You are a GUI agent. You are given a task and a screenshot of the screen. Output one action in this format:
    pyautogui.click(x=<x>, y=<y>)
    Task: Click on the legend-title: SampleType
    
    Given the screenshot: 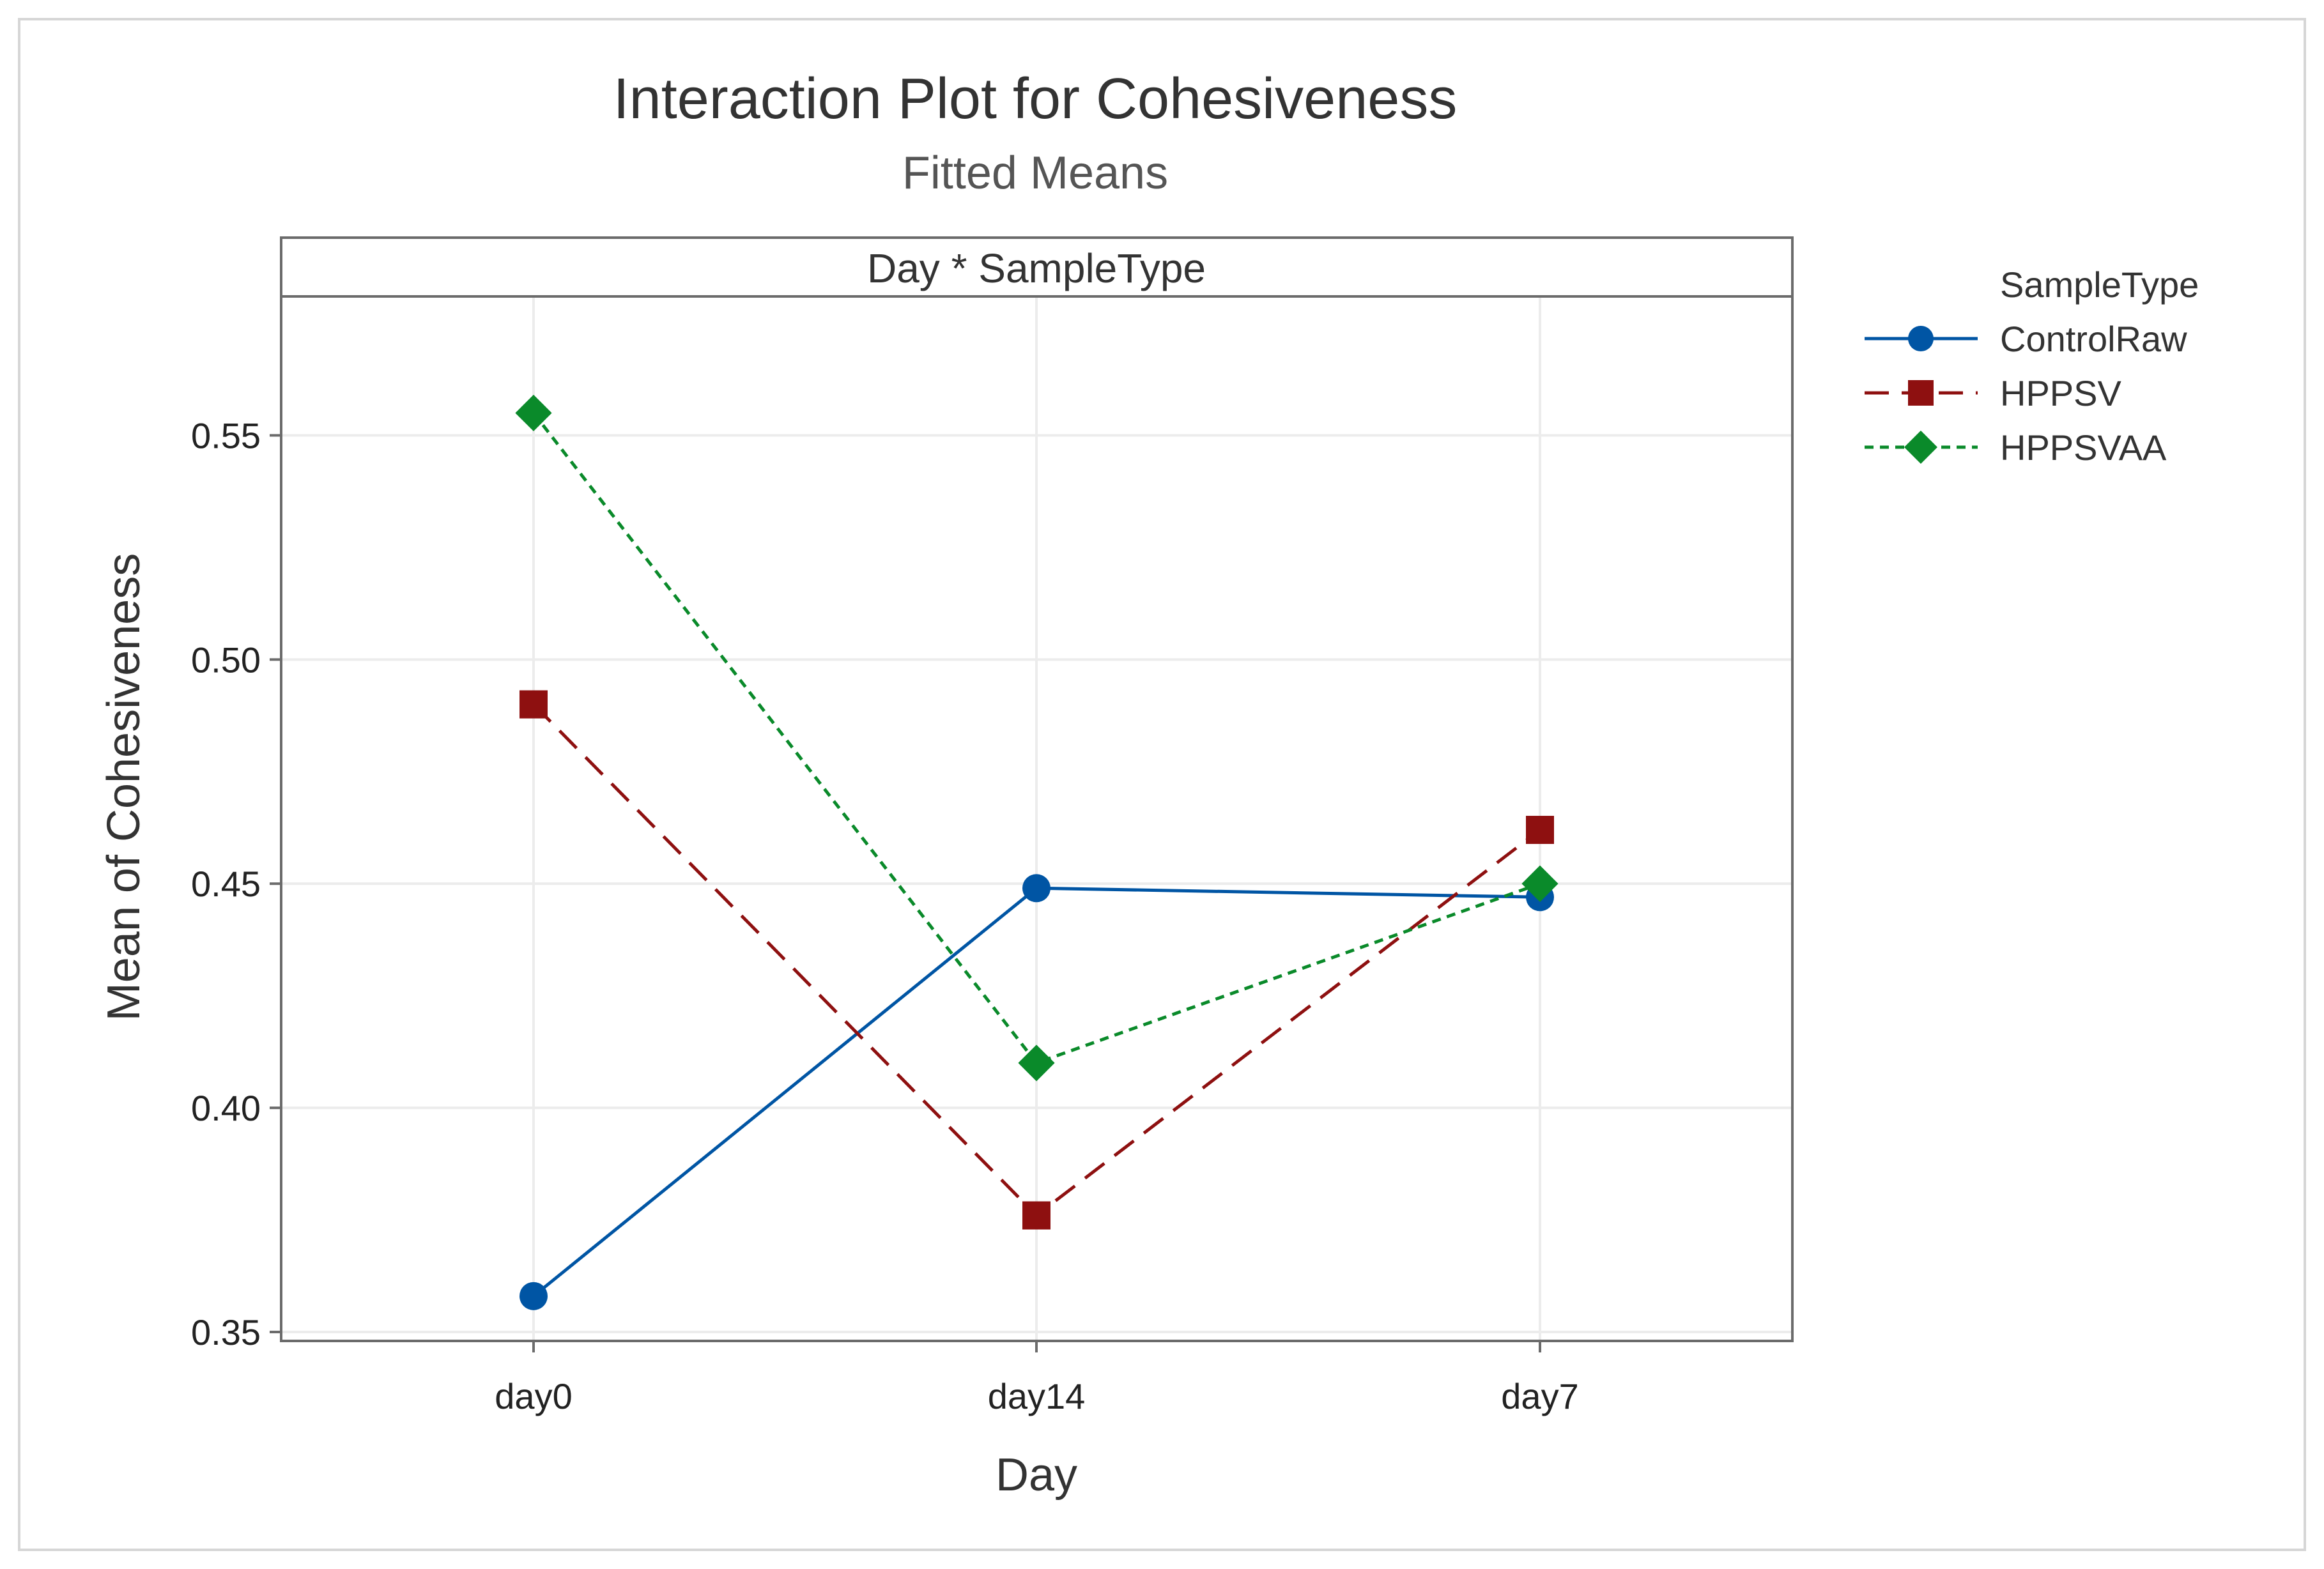 What is the action you would take?
    pyautogui.click(x=2099, y=284)
    